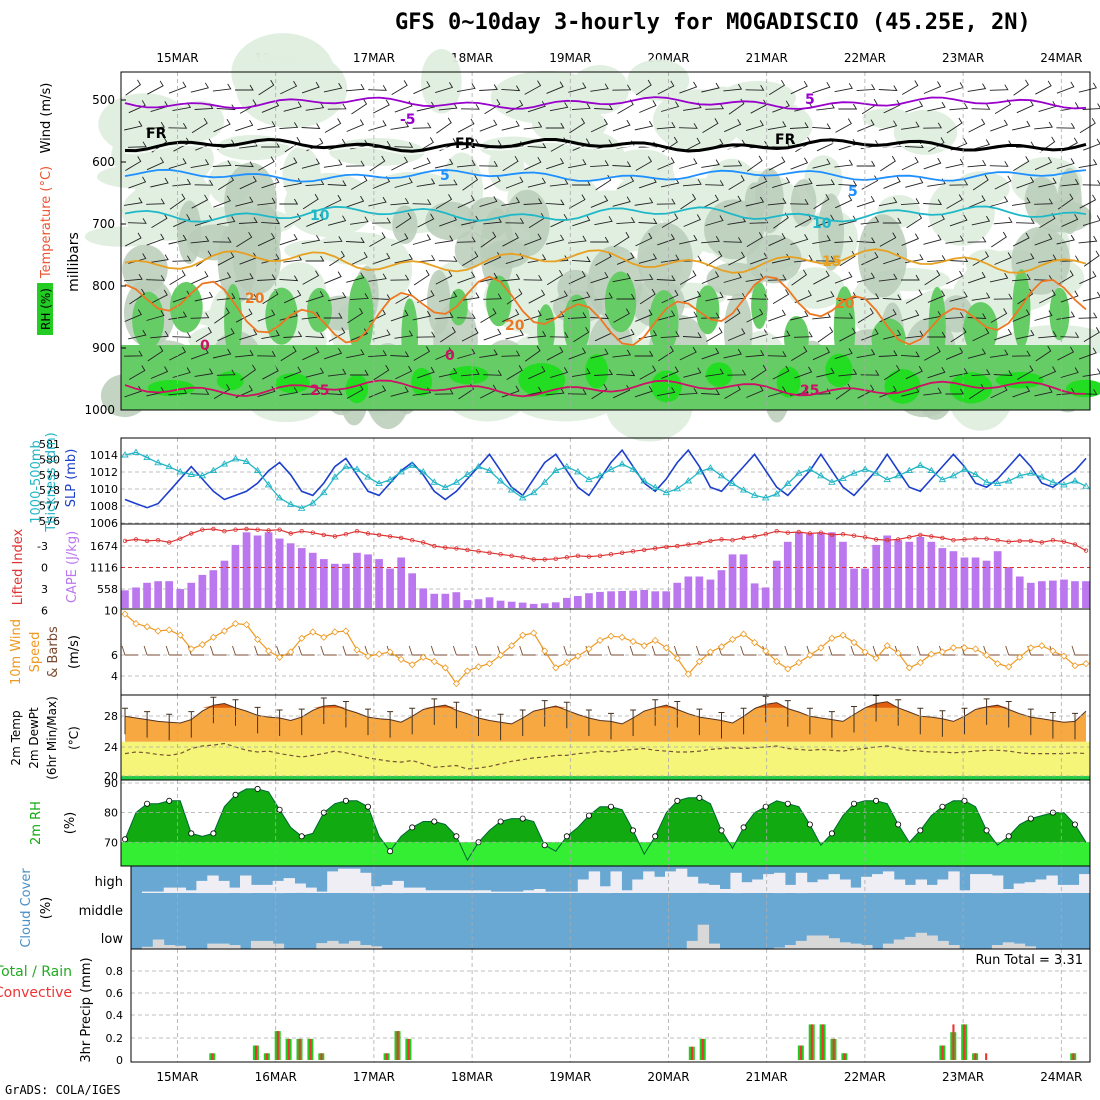  Describe the element at coordinates (839, 370) in the screenshot. I see `rh-contour-area` at that location.